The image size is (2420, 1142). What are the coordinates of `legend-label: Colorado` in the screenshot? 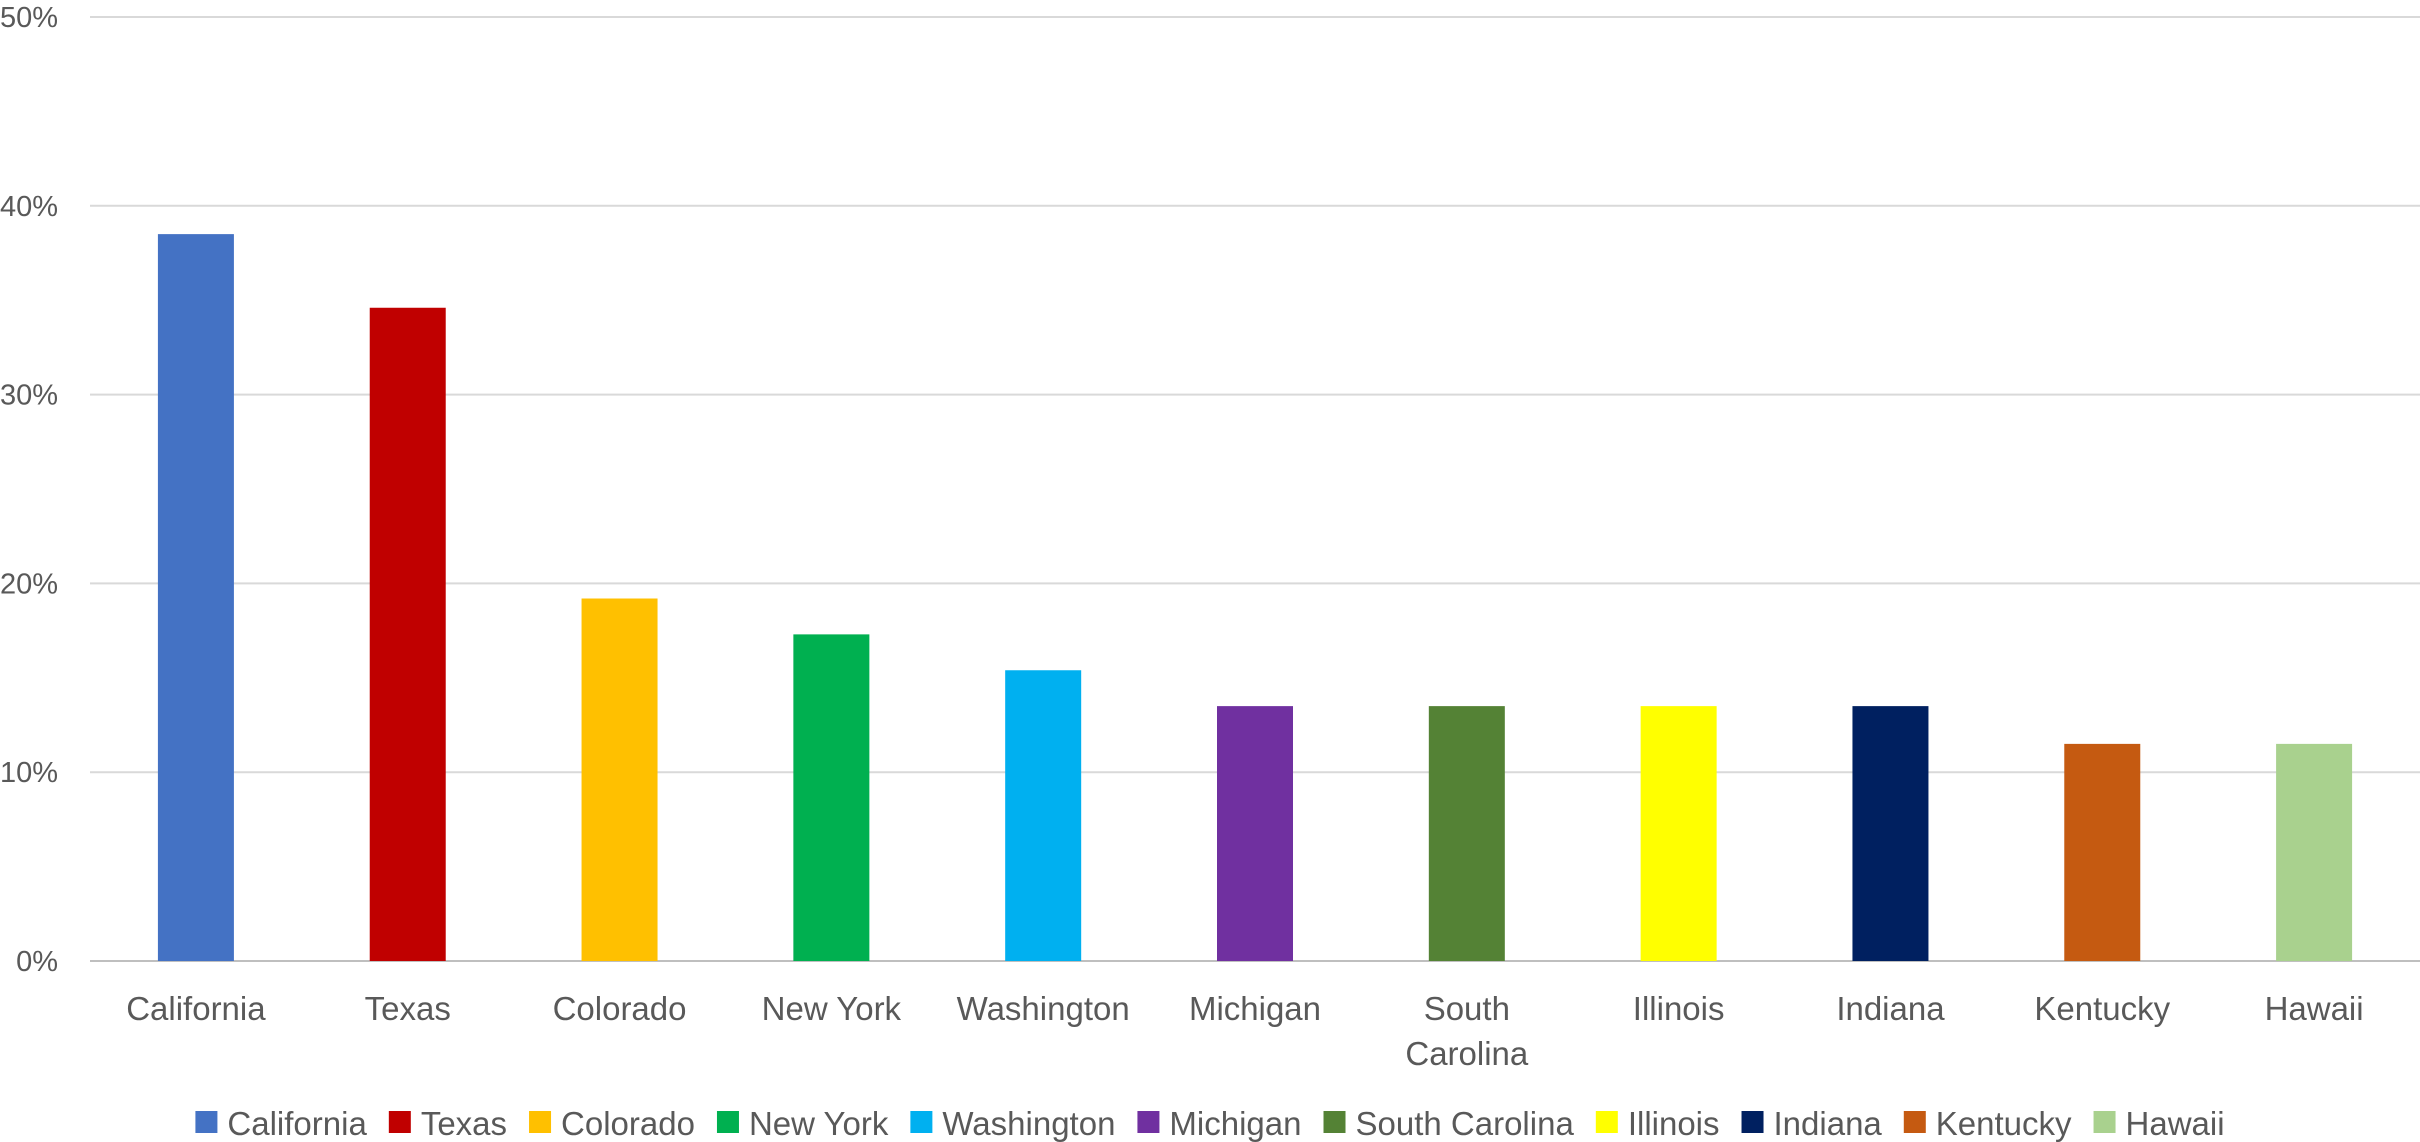 It's located at (628, 1123).